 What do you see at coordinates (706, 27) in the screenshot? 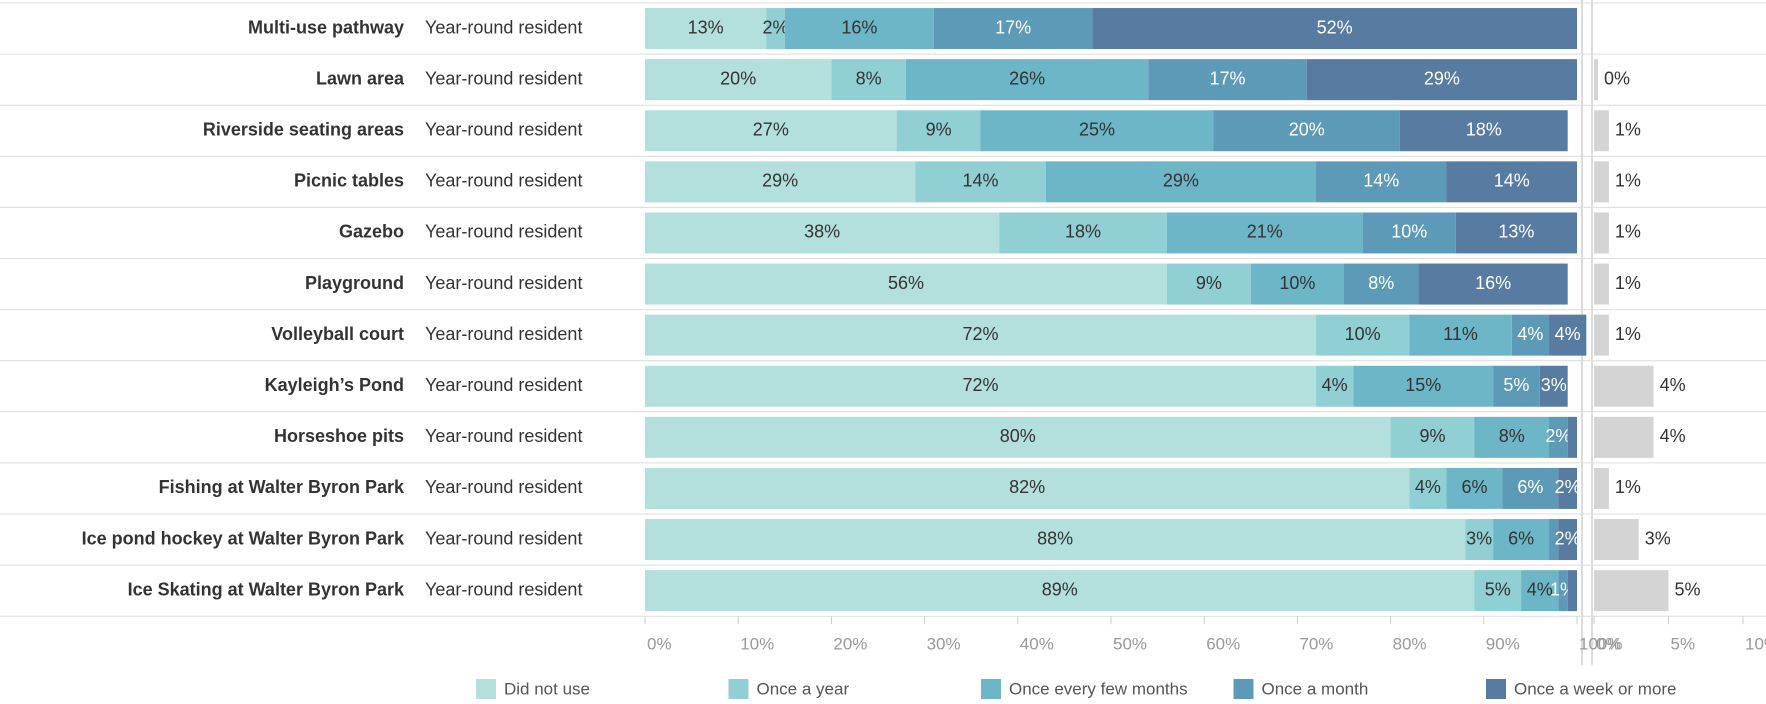
I see `data-label: 13%` at bounding box center [706, 27].